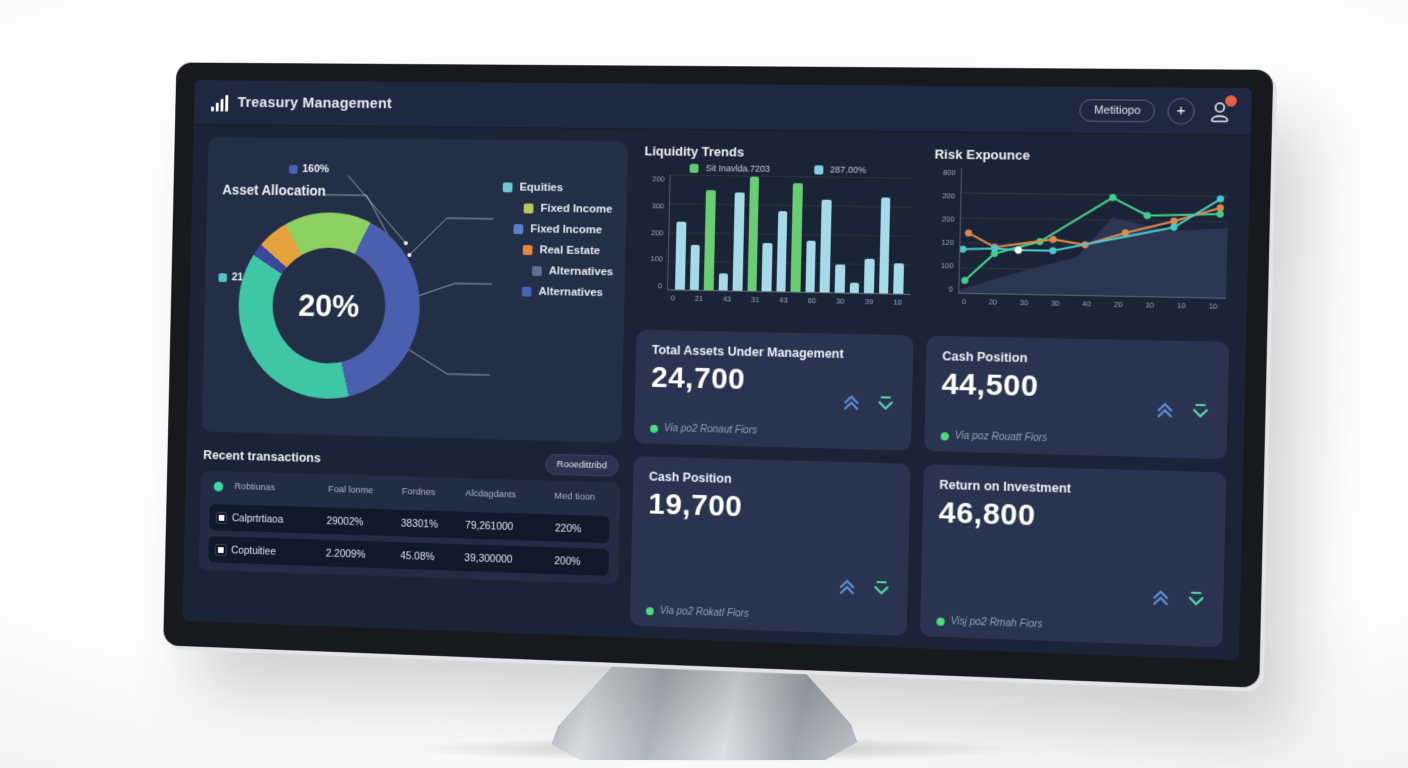  Describe the element at coordinates (417, 556) in the screenshot. I see `table-cell: 45.08%` at that location.